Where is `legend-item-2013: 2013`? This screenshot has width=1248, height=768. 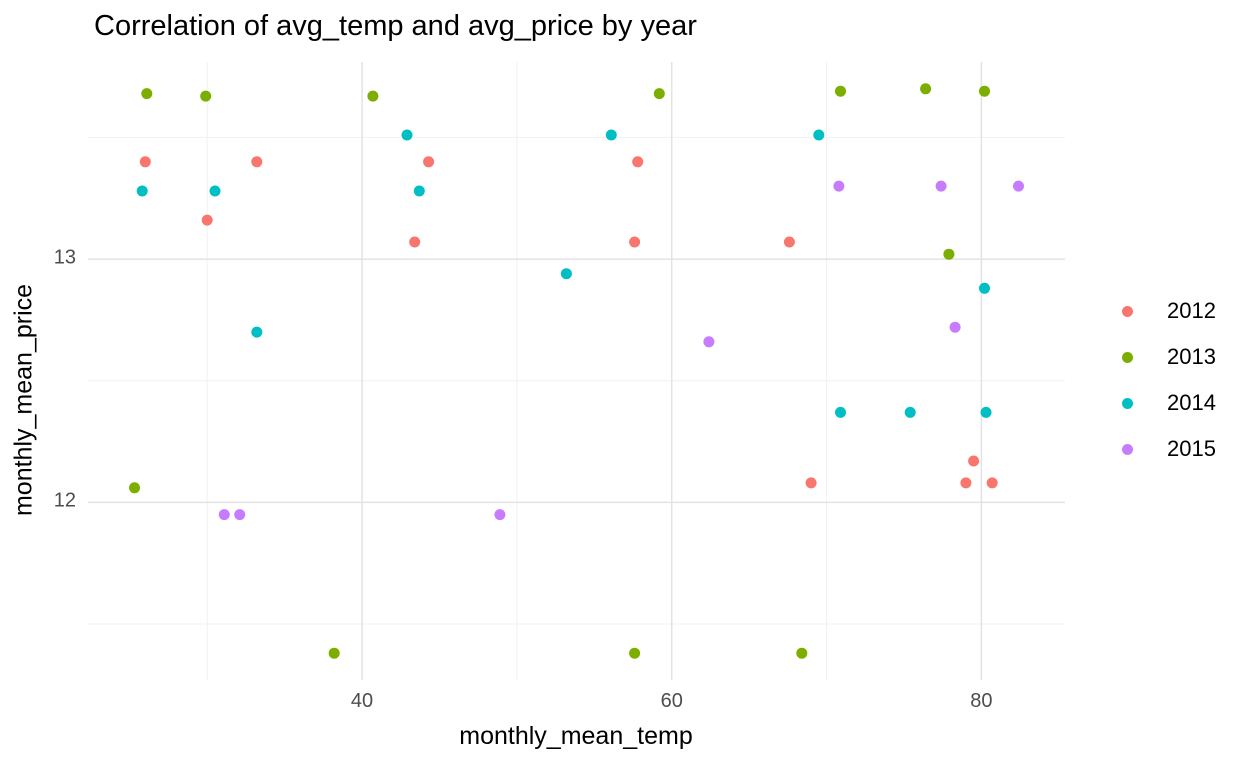 legend-item-2013: 2013 is located at coordinates (1169, 357).